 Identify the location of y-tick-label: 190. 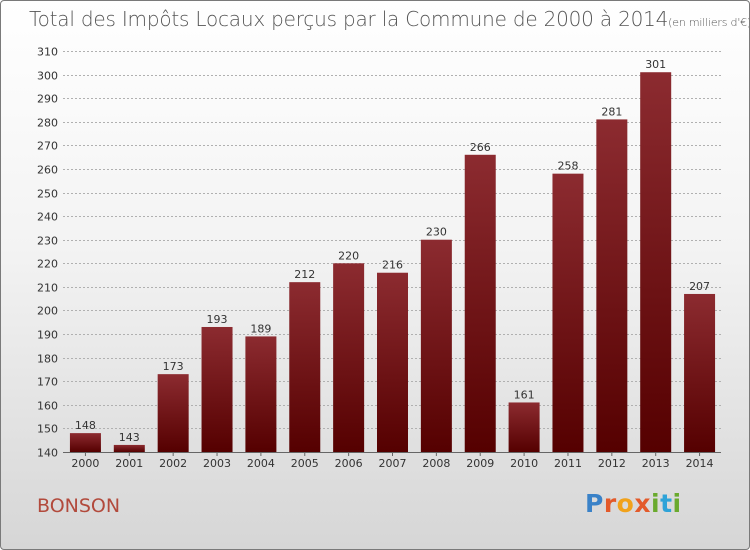
(47, 335).